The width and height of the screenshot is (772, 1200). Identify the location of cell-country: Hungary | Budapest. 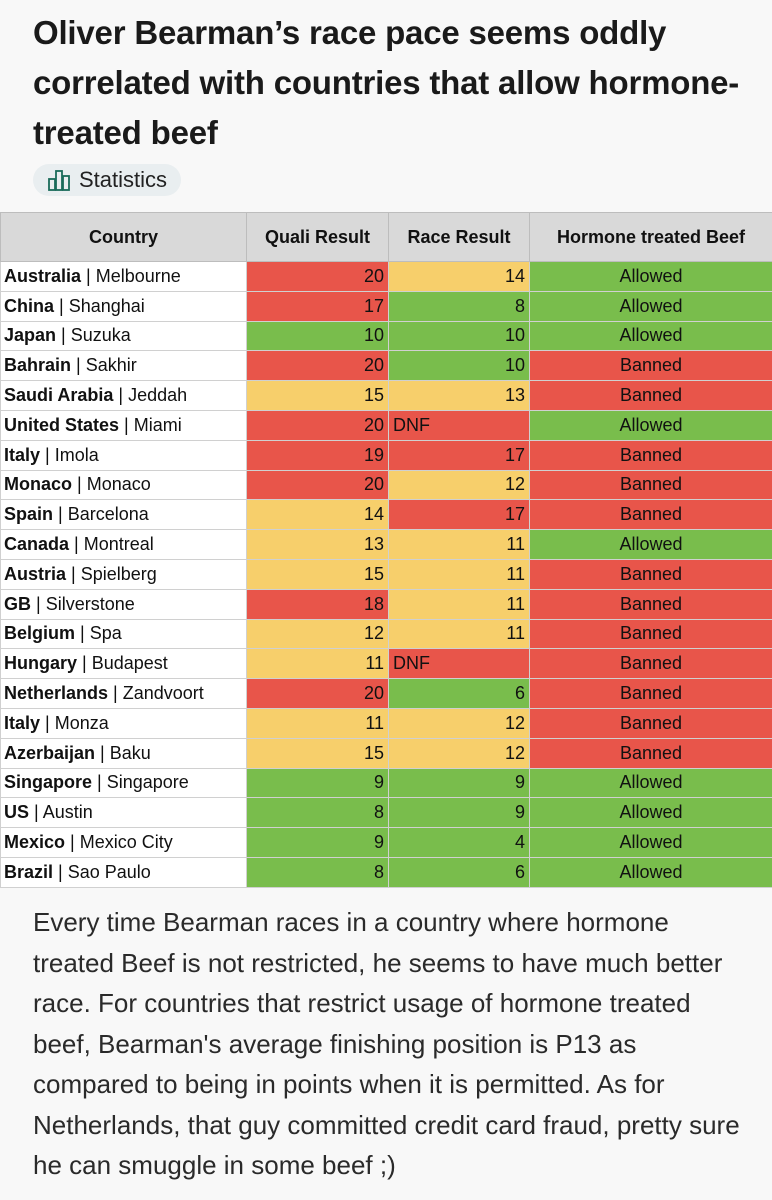
(123, 664).